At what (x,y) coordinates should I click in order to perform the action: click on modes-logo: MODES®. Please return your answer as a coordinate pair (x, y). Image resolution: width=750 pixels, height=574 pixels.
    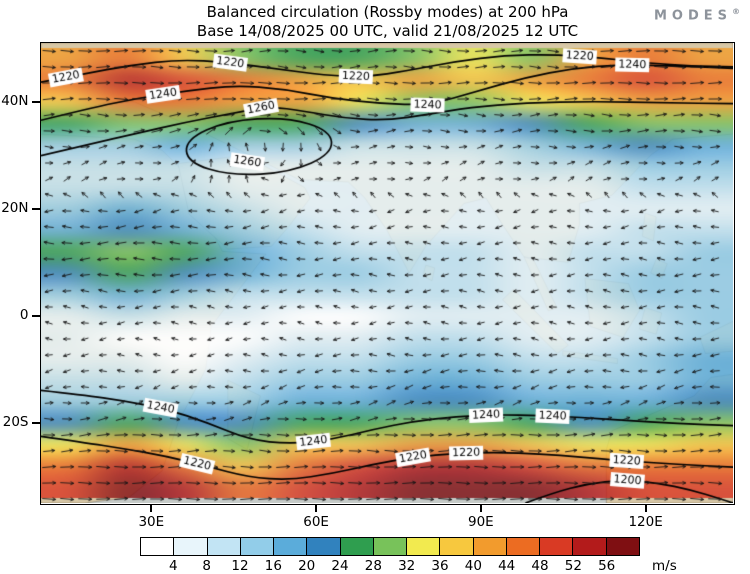
    Looking at the image, I should click on (697, 15).